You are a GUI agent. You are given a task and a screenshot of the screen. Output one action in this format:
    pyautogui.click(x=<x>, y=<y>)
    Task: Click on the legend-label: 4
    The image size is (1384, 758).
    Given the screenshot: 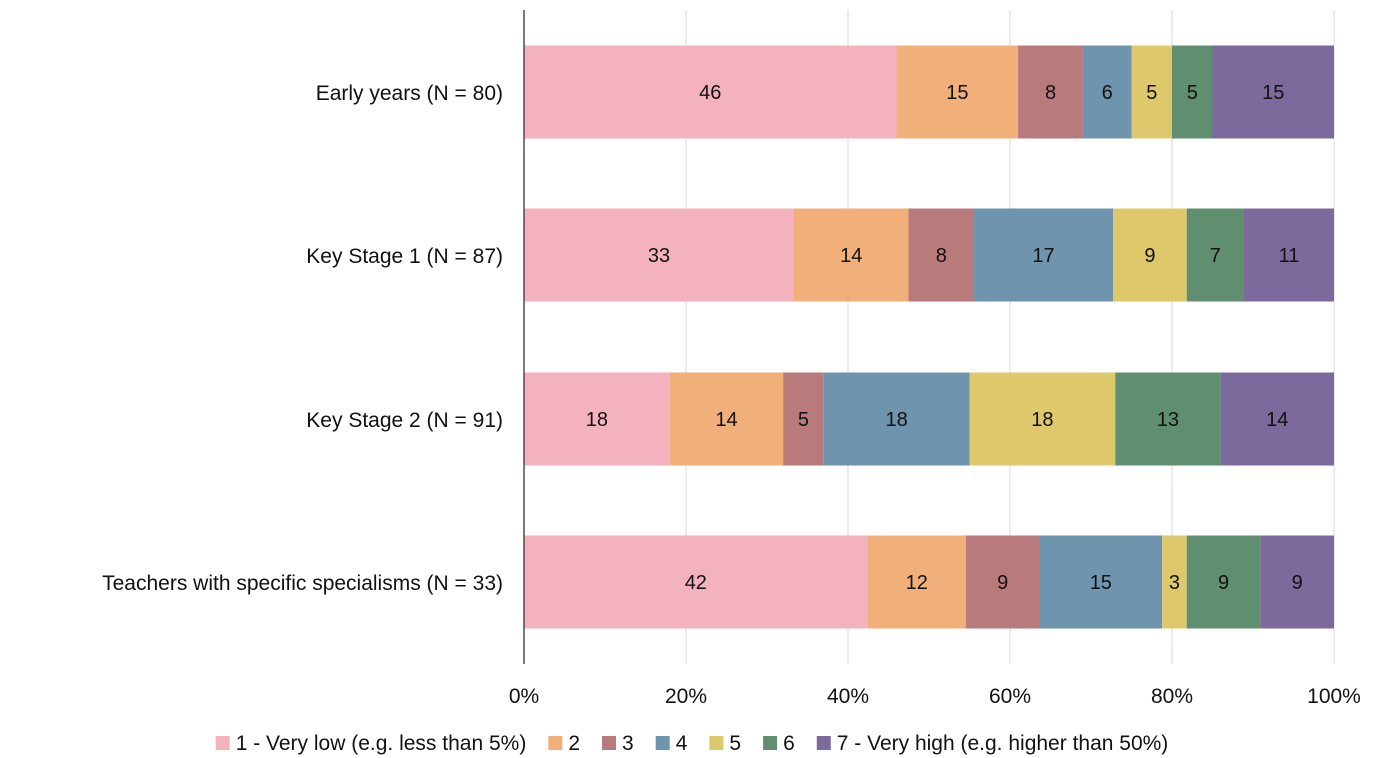 What is the action you would take?
    pyautogui.click(x=682, y=743)
    